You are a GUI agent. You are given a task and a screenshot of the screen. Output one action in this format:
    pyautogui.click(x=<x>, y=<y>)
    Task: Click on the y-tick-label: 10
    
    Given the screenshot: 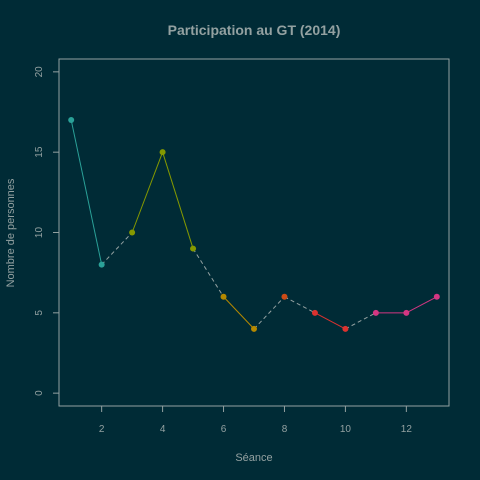 What is the action you would take?
    pyautogui.click(x=39, y=233)
    